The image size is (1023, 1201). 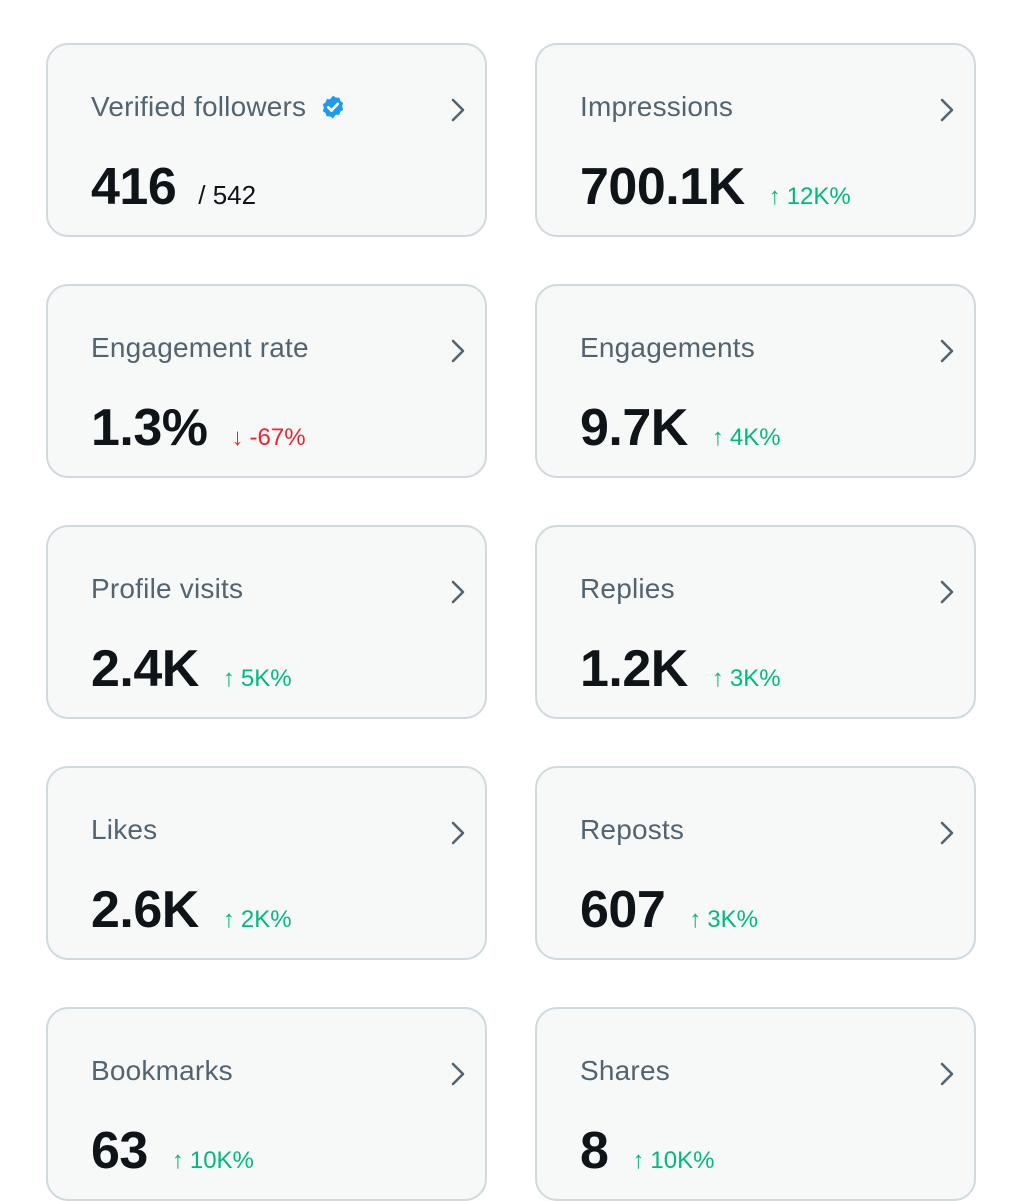 I want to click on metric-value: 9.7K, so click(x=634, y=428).